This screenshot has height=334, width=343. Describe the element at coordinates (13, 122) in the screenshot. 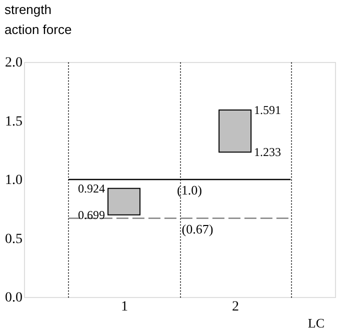

I see `y-tick-label: 1.5` at that location.